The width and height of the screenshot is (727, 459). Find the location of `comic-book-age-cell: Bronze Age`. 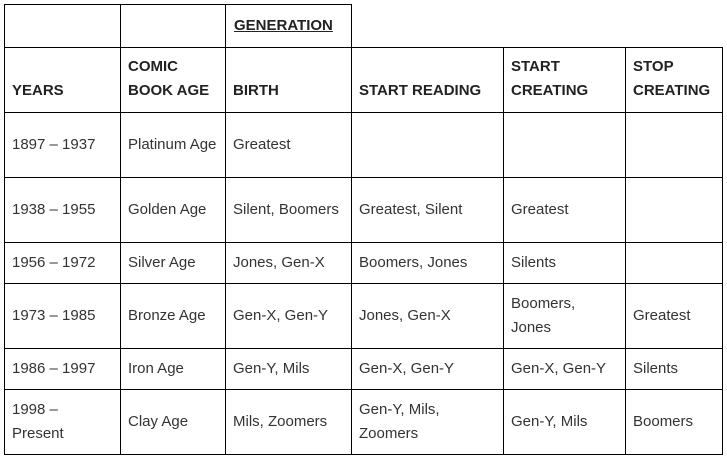

comic-book-age-cell: Bronze Age is located at coordinates (167, 315).